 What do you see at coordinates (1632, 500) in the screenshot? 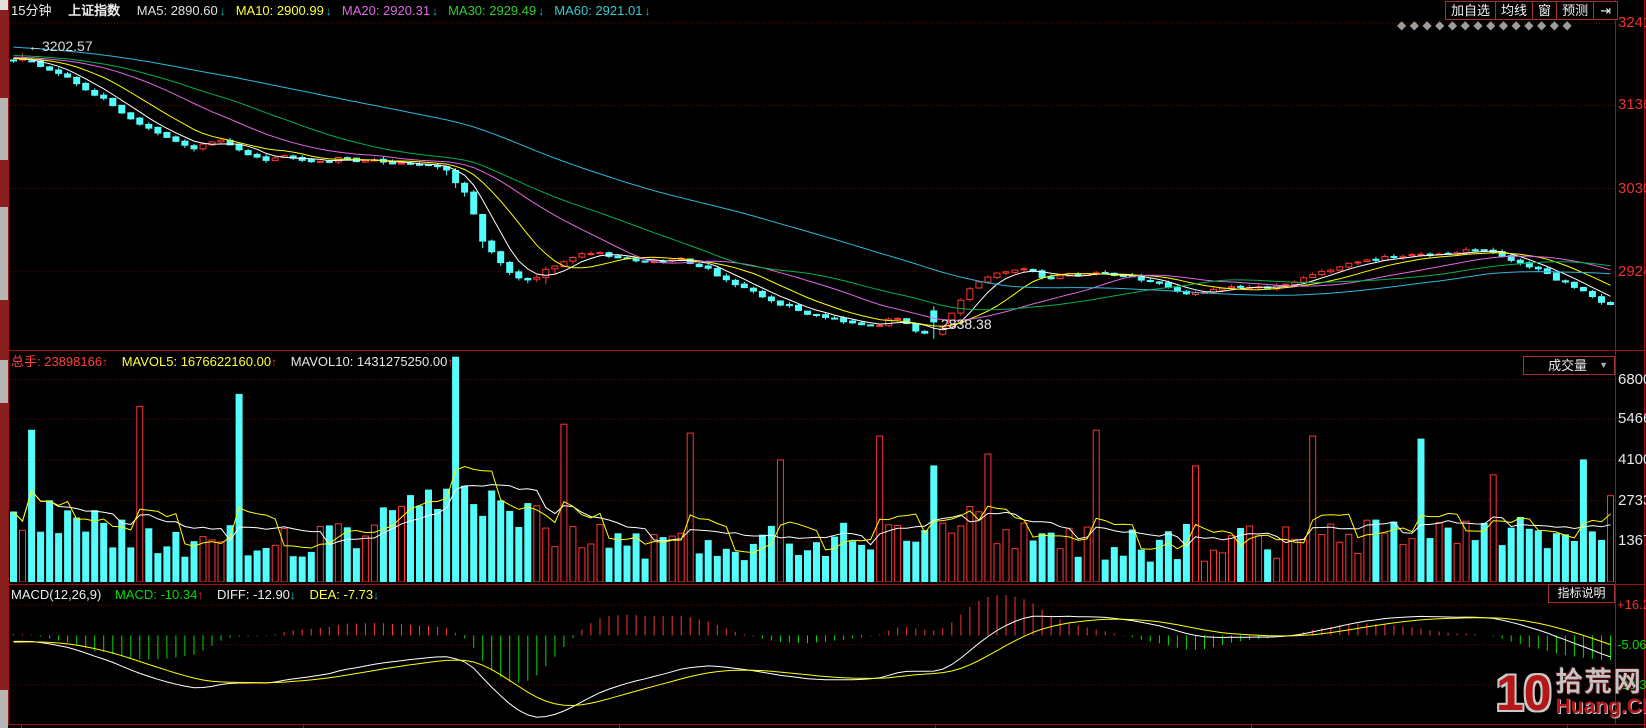
I see `volume-axis-label: 2733` at bounding box center [1632, 500].